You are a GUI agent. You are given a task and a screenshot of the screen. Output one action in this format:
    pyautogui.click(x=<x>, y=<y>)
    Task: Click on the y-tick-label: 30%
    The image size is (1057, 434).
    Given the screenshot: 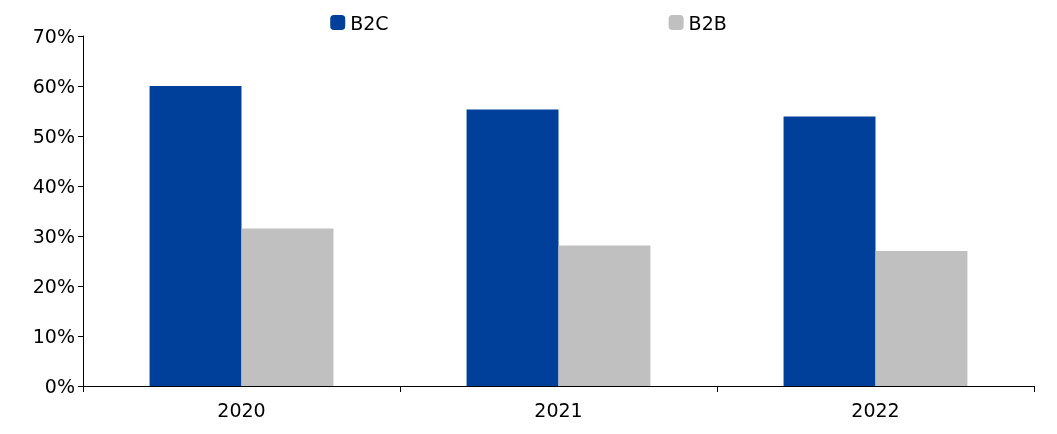 What is the action you would take?
    pyautogui.click(x=53, y=236)
    